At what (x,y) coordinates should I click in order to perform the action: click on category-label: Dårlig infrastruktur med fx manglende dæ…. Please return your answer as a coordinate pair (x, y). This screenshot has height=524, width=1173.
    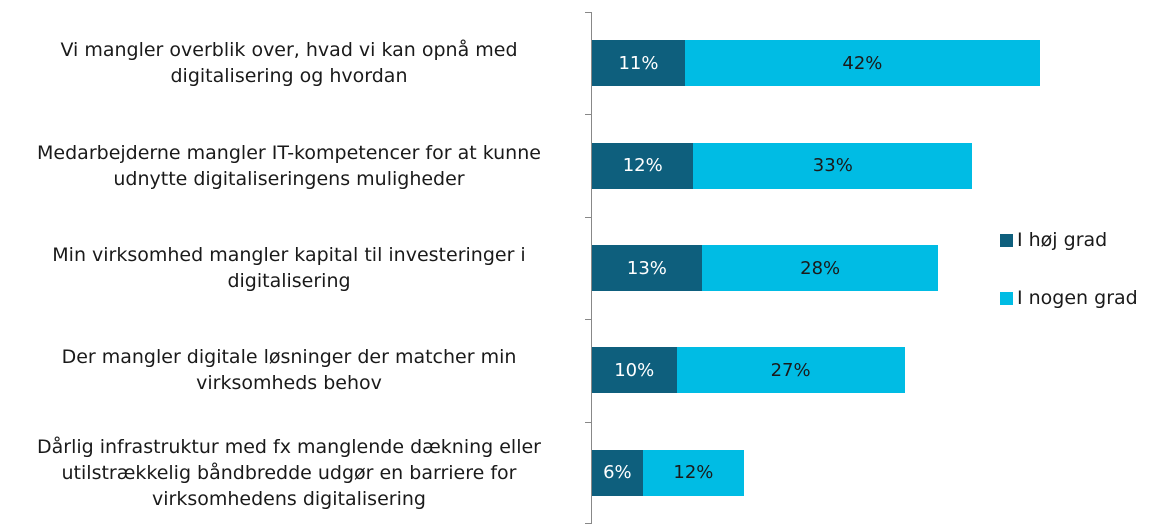
    Looking at the image, I should click on (288, 472).